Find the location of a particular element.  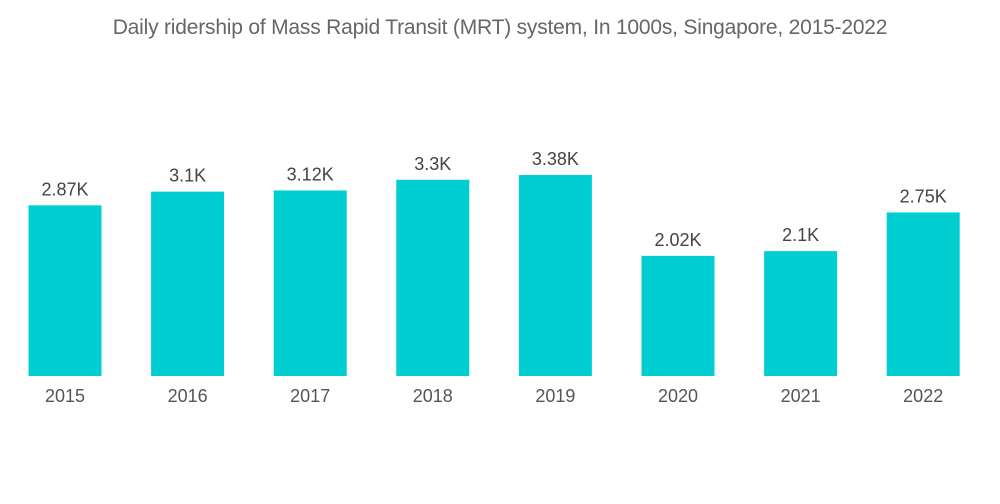

data-label-2017: 3.12K is located at coordinates (310, 174).